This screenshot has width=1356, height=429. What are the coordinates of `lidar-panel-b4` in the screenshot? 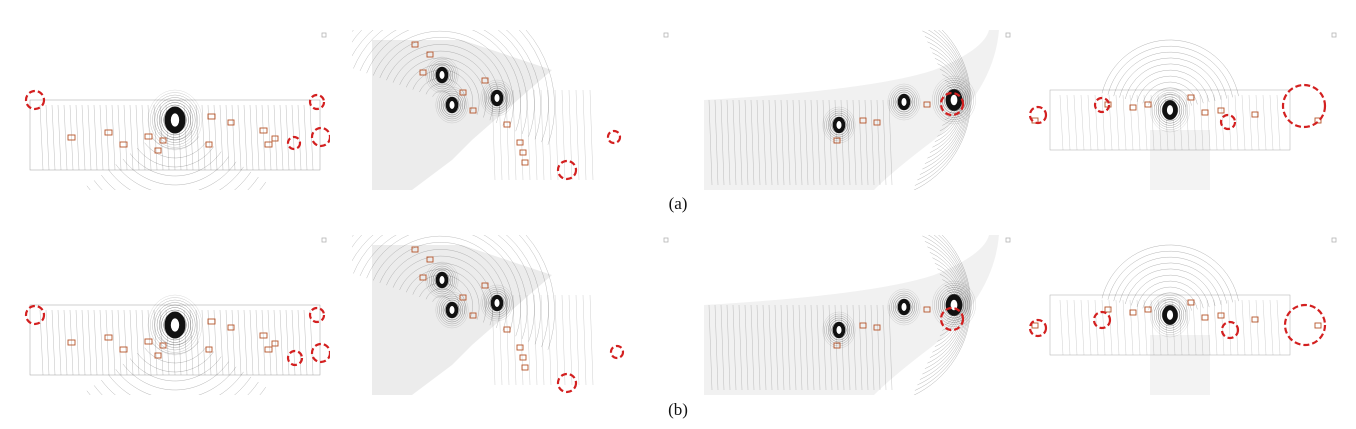 It's located at (1180, 315).